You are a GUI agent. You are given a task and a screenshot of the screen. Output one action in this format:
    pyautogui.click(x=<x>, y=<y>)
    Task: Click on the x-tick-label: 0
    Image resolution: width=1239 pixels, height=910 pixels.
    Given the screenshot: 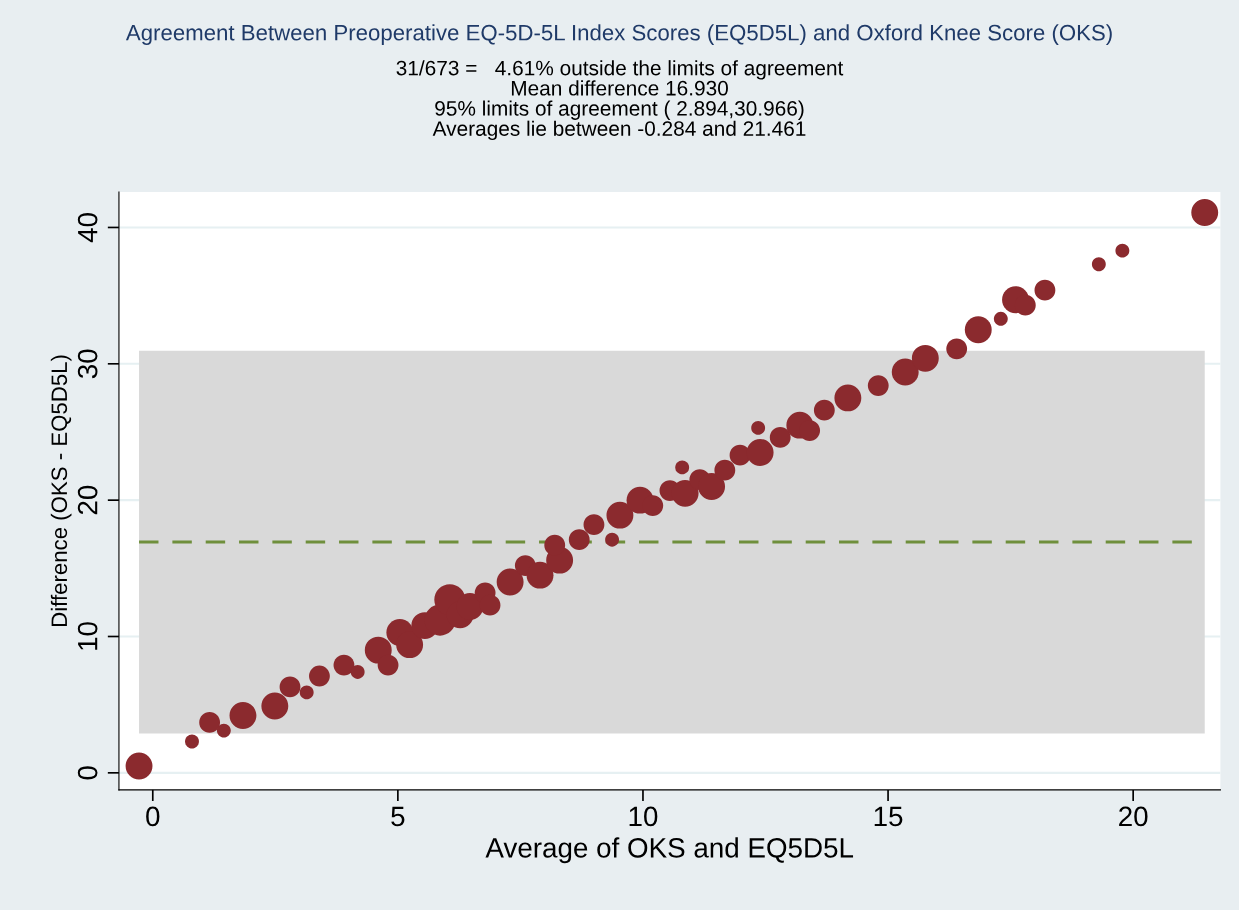 What is the action you would take?
    pyautogui.click(x=153, y=816)
    